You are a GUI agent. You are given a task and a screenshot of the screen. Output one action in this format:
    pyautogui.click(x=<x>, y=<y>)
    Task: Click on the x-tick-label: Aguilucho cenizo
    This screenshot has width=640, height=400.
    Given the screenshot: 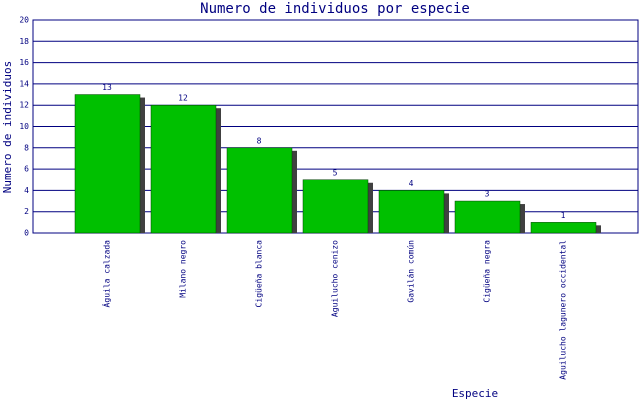 What is the action you would take?
    pyautogui.click(x=335, y=278)
    